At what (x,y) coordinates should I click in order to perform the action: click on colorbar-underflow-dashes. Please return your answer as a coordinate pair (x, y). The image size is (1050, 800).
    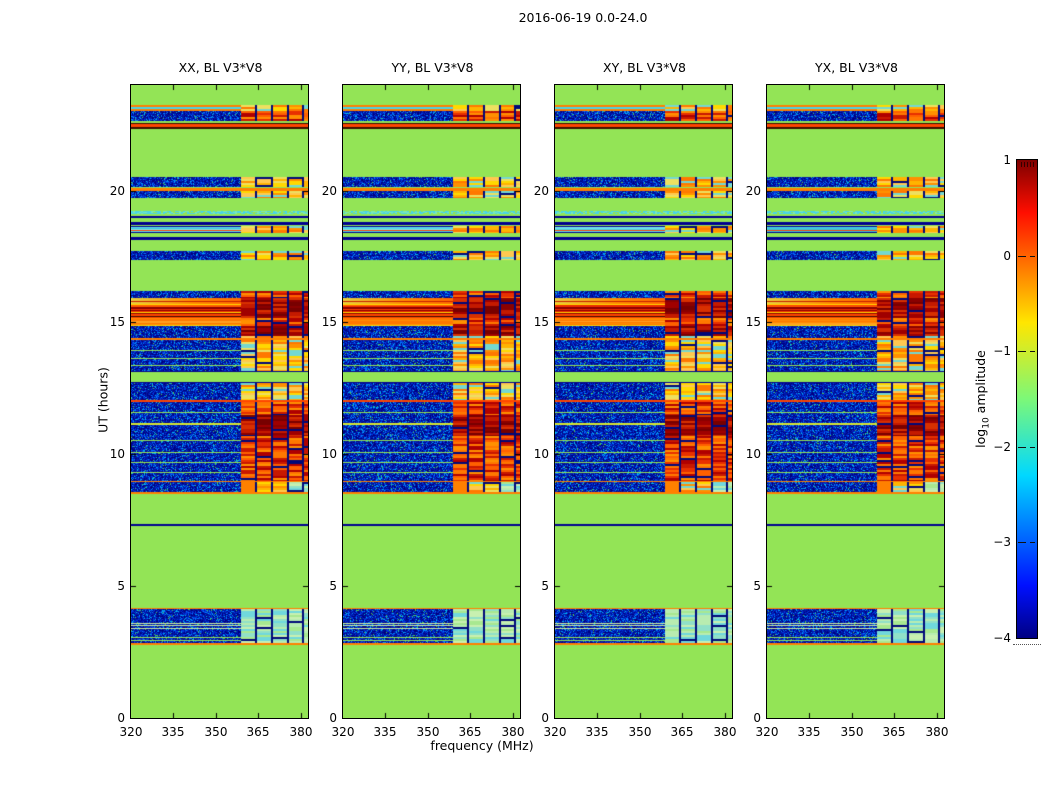
    Looking at the image, I should click on (1027, 644).